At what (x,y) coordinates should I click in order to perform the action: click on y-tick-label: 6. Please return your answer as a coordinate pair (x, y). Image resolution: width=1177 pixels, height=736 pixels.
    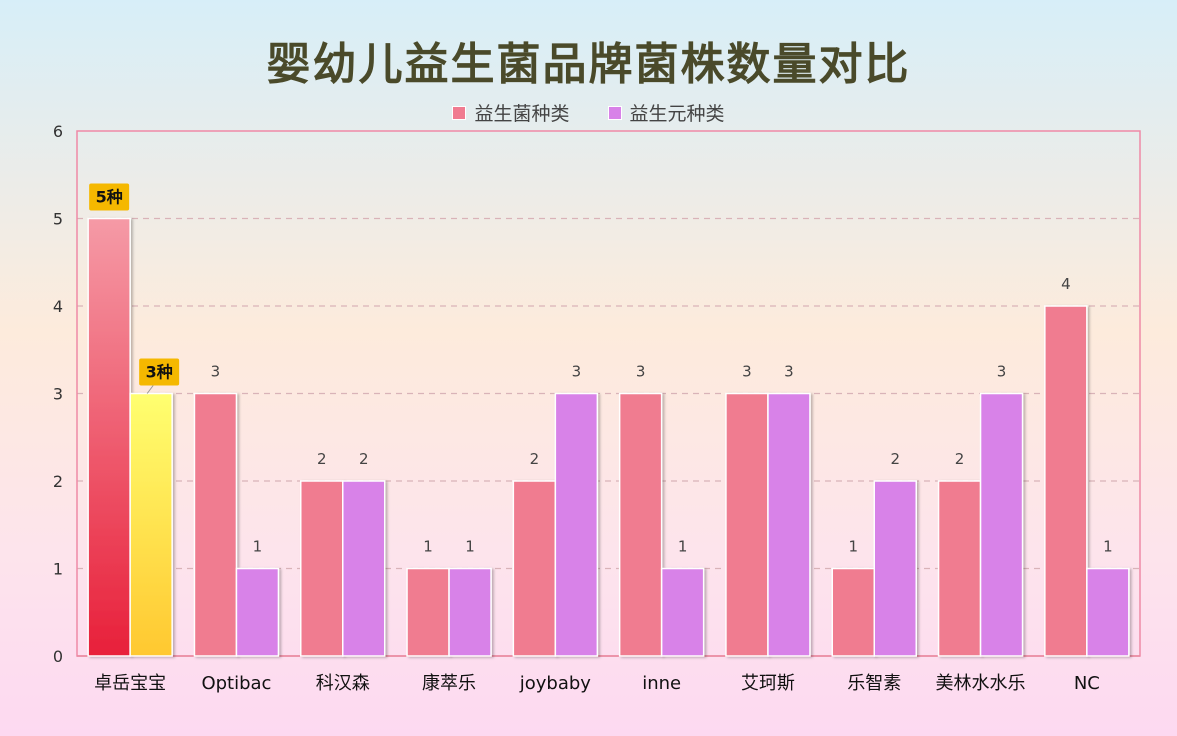
    Looking at the image, I should click on (58, 131).